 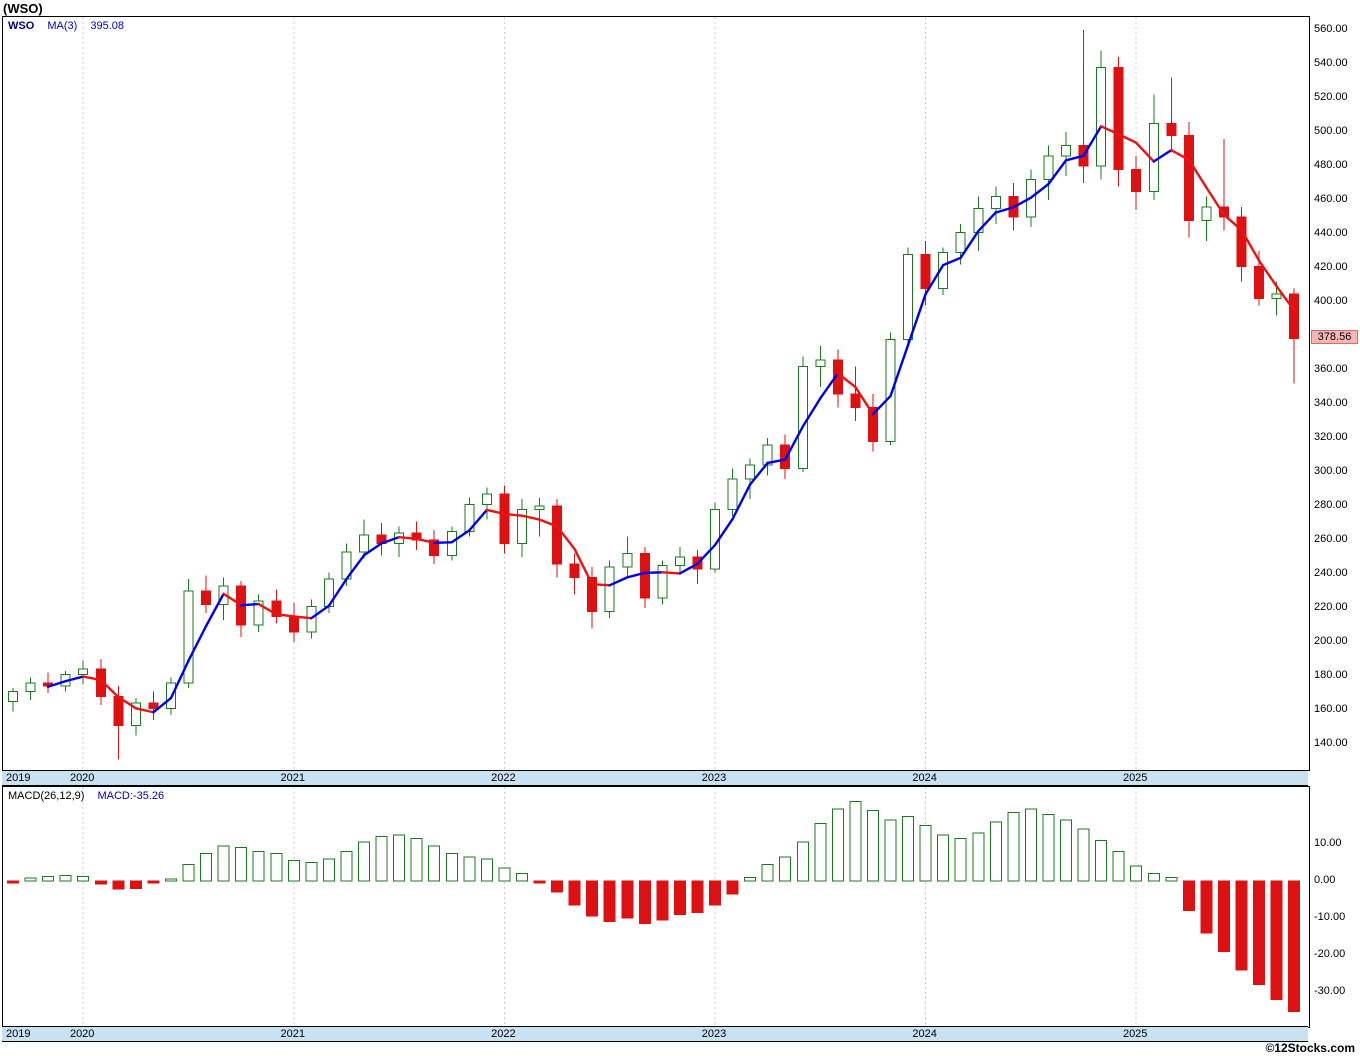 What do you see at coordinates (1331, 436) in the screenshot?
I see `price-y-label: 320.00` at bounding box center [1331, 436].